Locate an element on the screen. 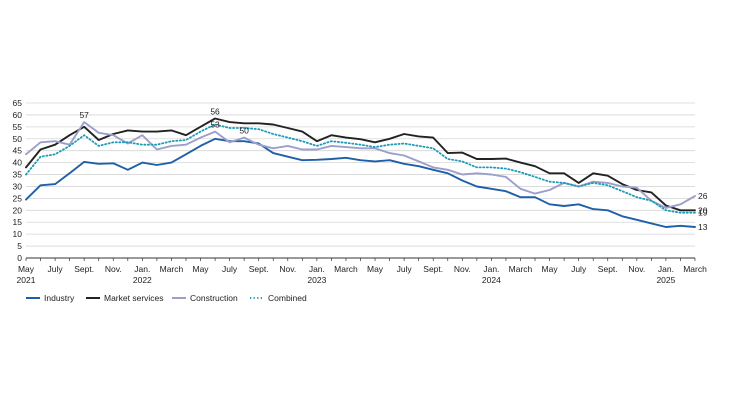 This screenshot has width=730, height=410. y-tick-label: 55 is located at coordinates (18, 127).